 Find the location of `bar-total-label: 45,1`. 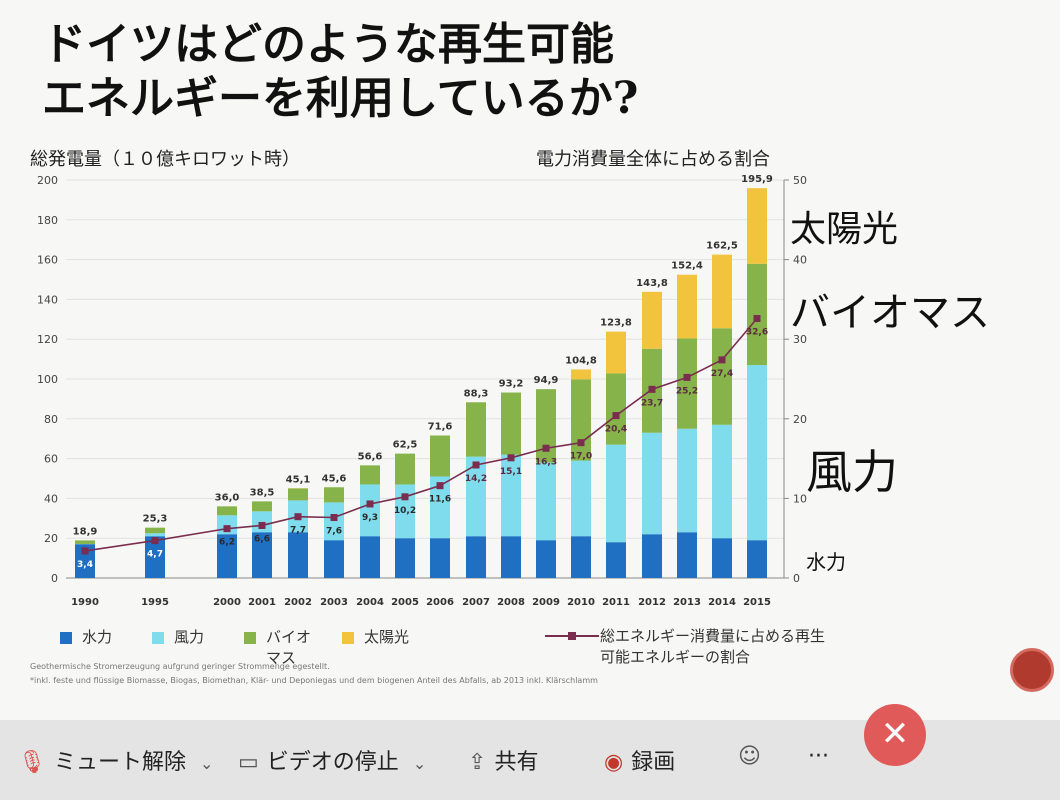

bar-total-label: 45,1 is located at coordinates (298, 479).